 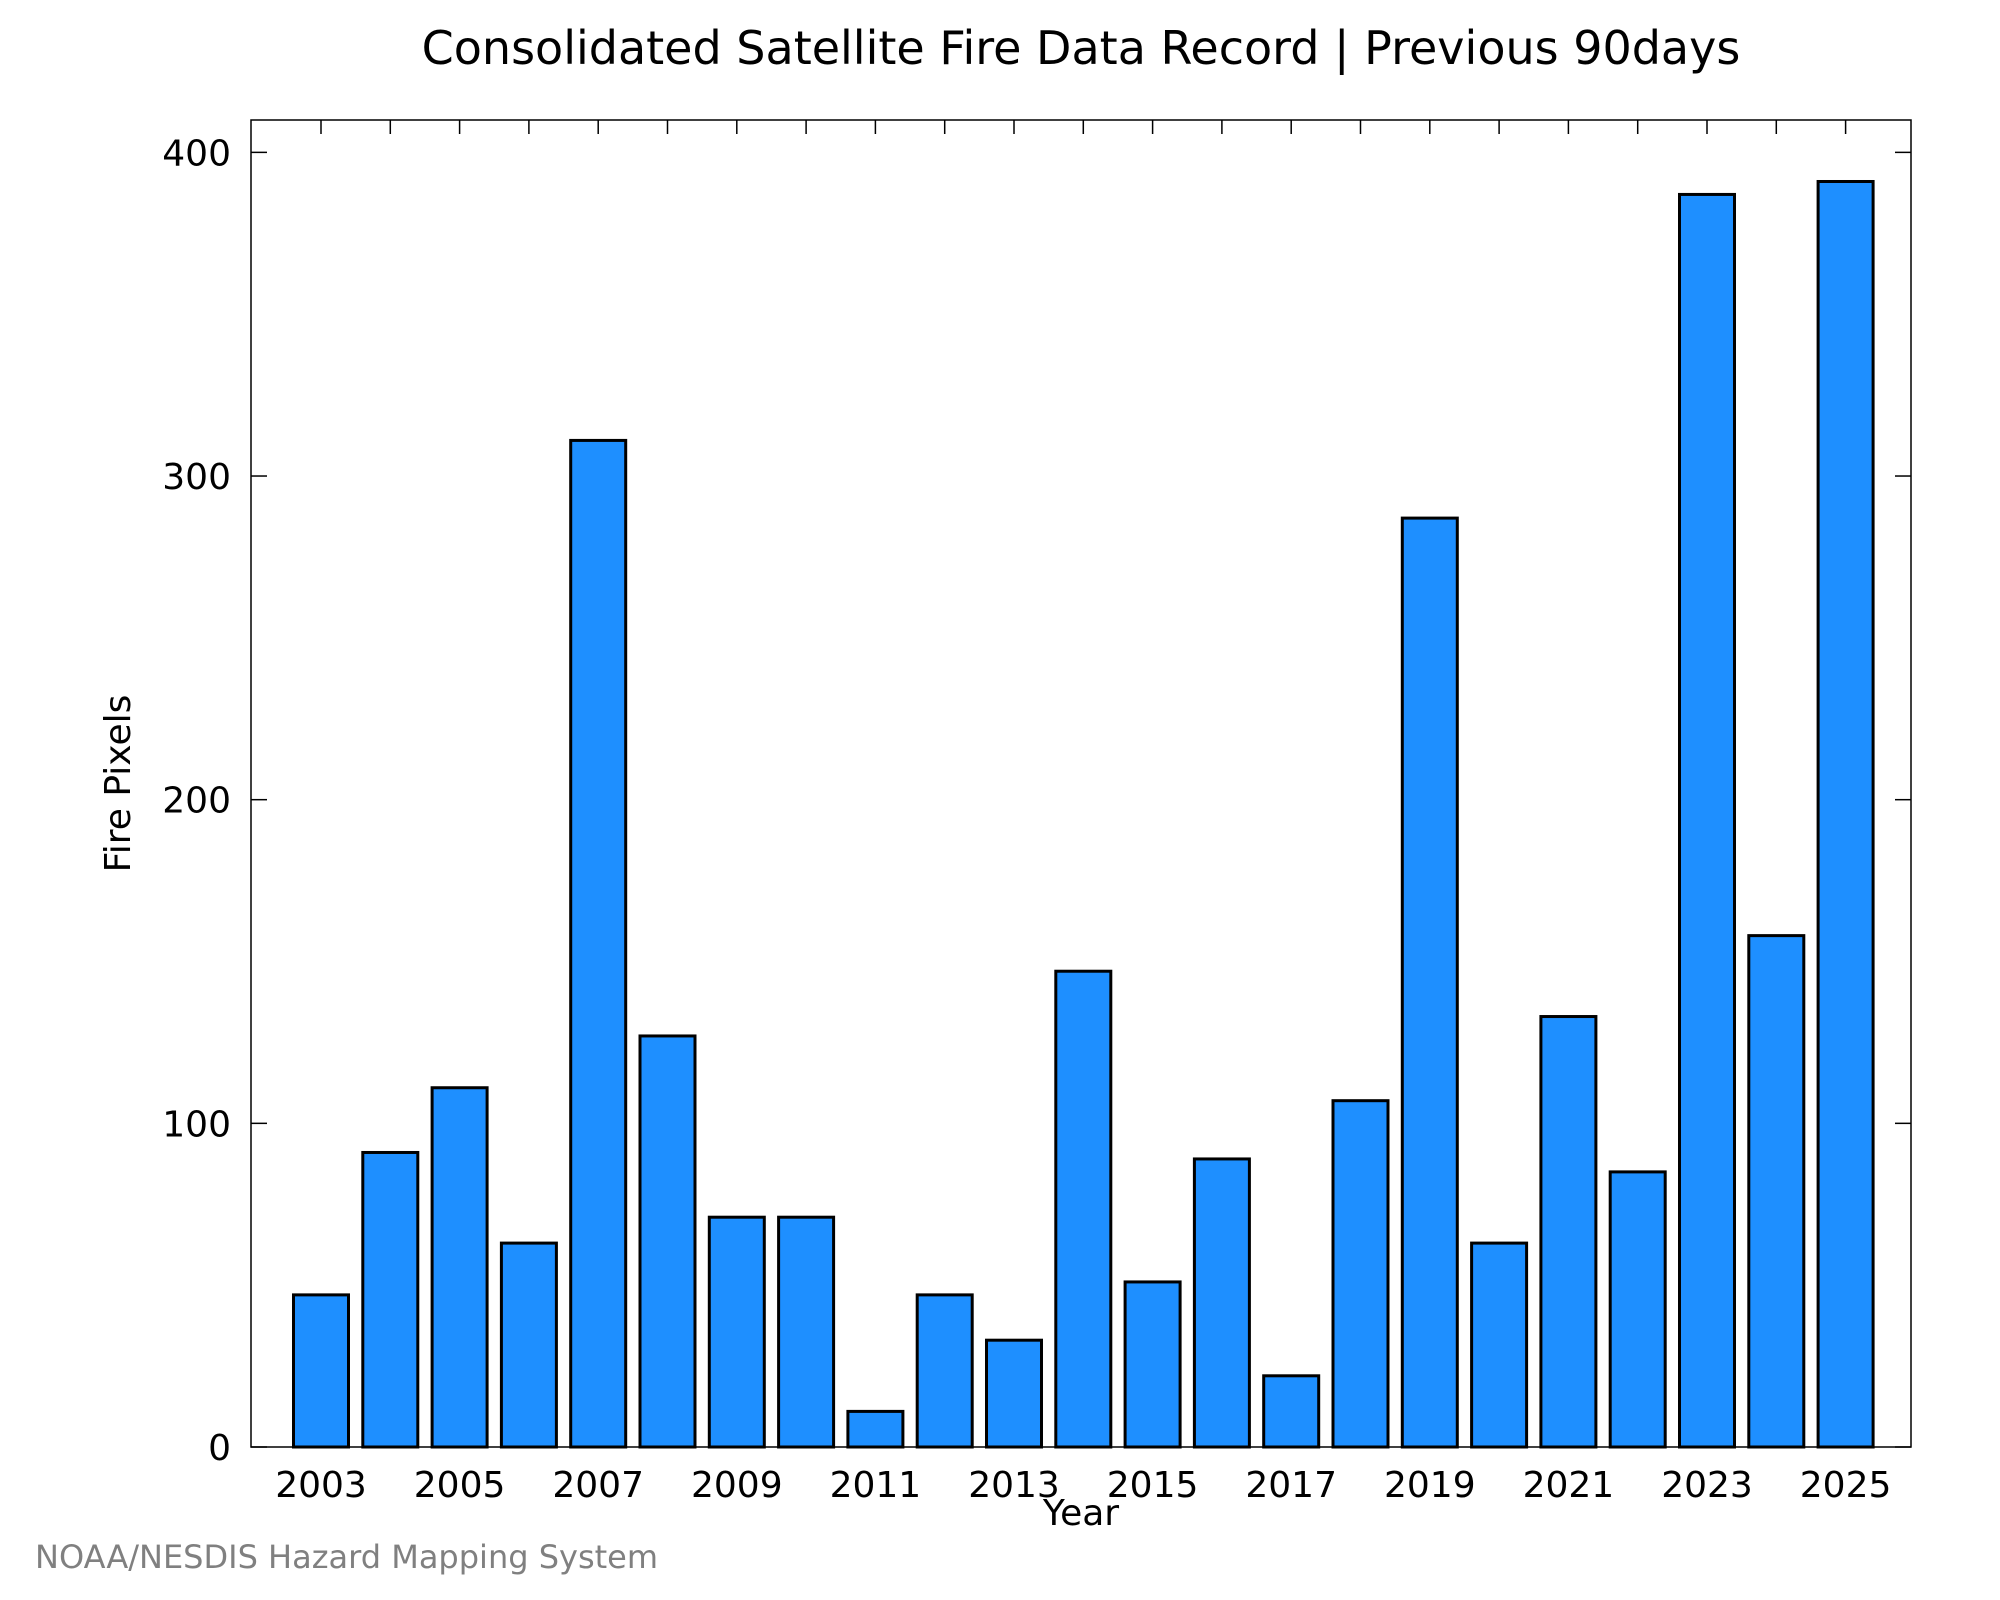 What do you see at coordinates (459, 1267) in the screenshot?
I see `bar-2005` at bounding box center [459, 1267].